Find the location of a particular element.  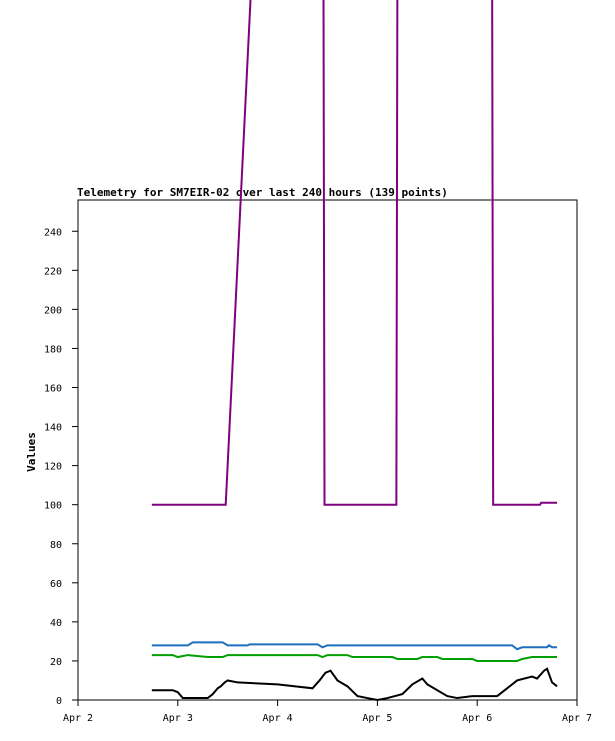

y-tick-label: 180 is located at coordinates (53, 349).